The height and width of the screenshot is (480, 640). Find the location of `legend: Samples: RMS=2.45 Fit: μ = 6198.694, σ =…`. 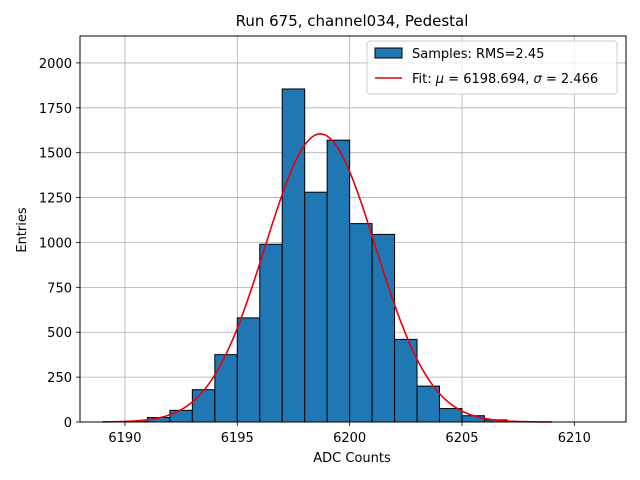

legend: Samples: RMS=2.45 Fit: μ = 6198.694, σ =… is located at coordinates (492, 67).